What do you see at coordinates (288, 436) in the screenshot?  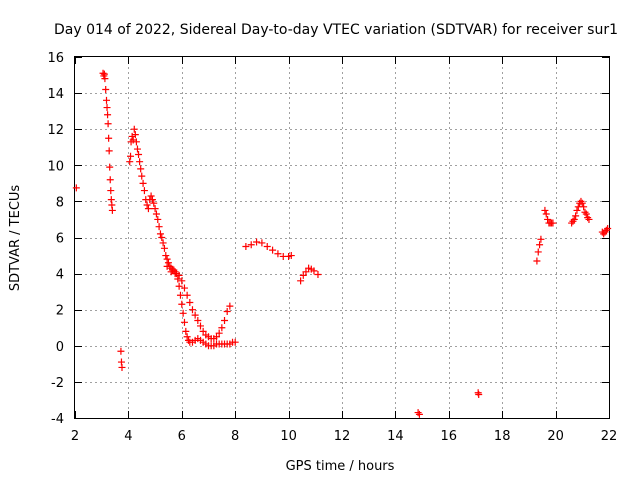 I see `x-tick-label: 10` at bounding box center [288, 436].